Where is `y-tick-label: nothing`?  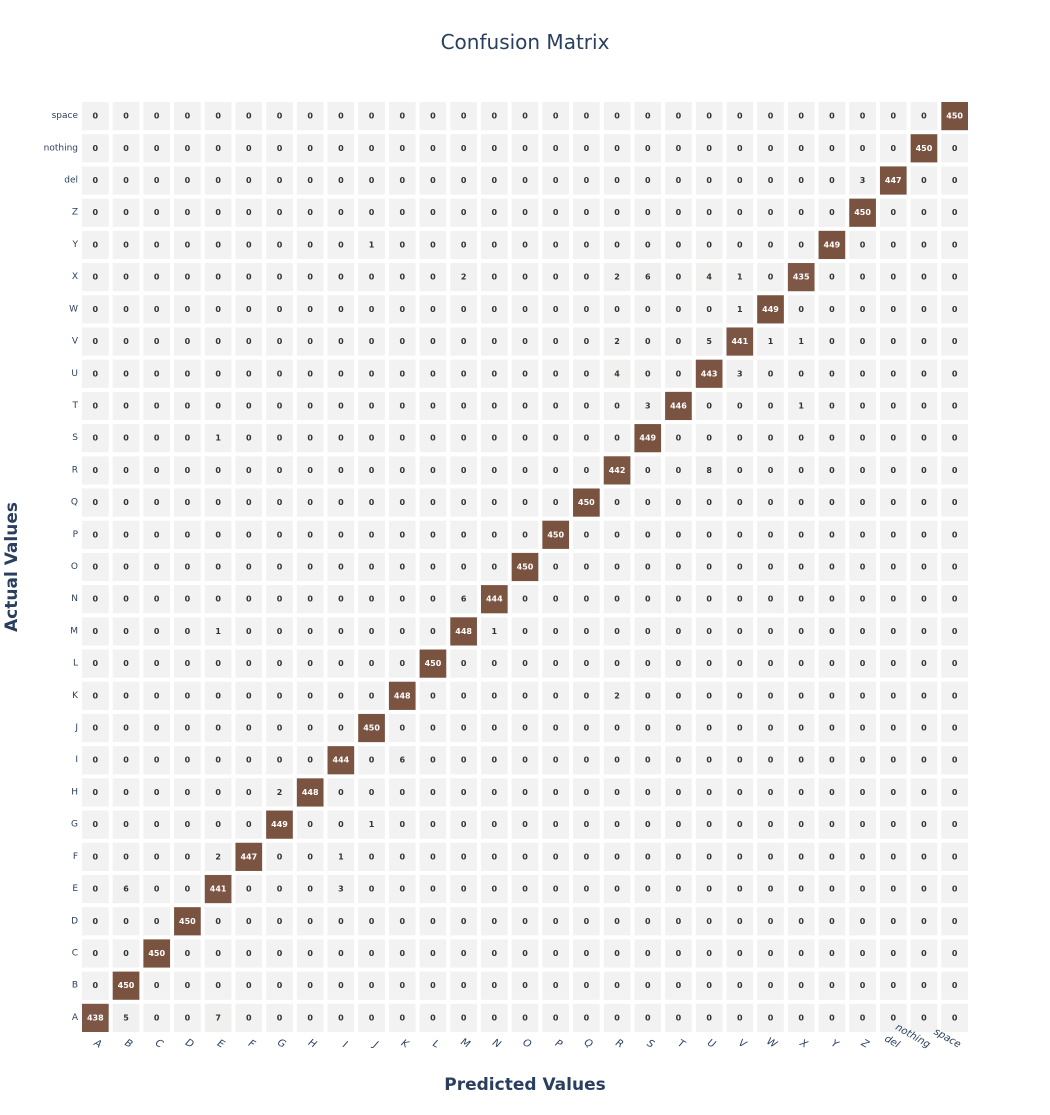 y-tick-label: nothing is located at coordinates (61, 148).